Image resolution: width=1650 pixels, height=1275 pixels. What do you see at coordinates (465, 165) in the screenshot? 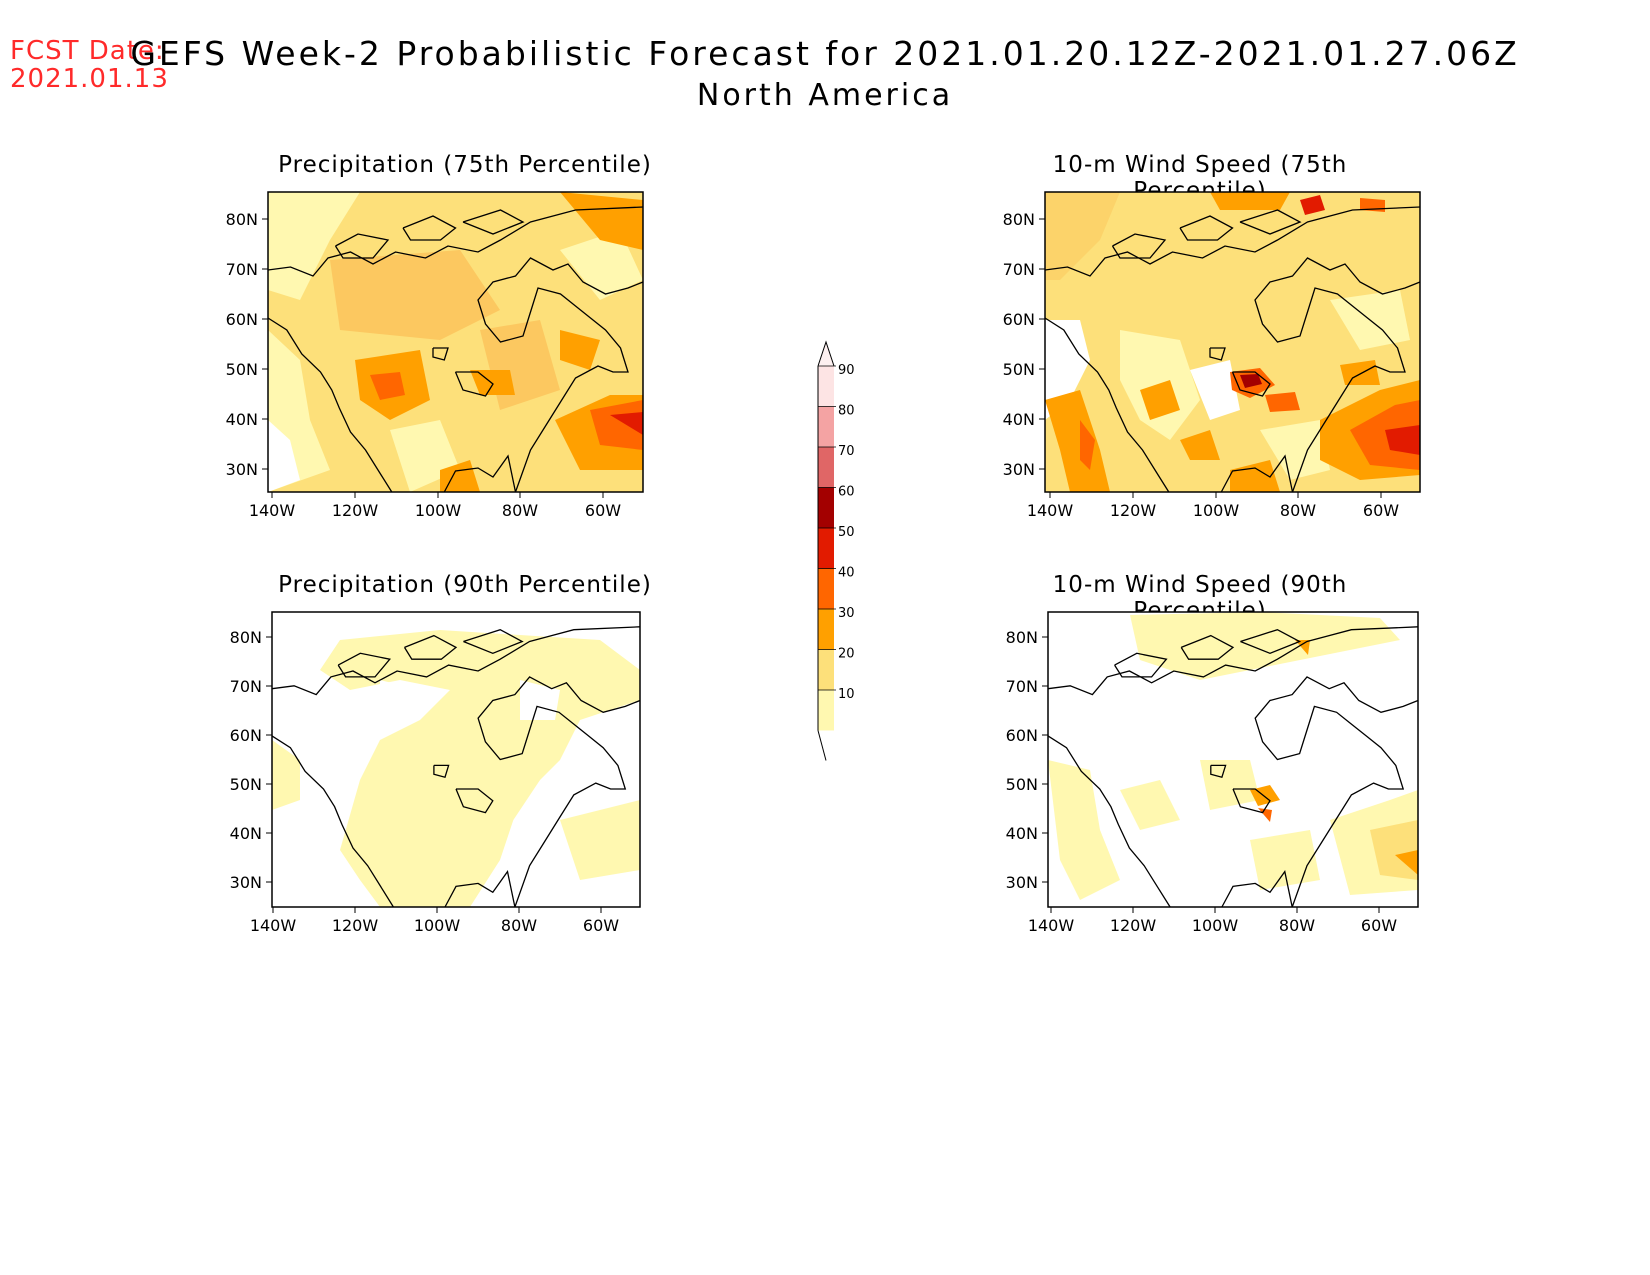
I see `panel-title-precip-75: Precipitation (75th Percentile)` at bounding box center [465, 165].